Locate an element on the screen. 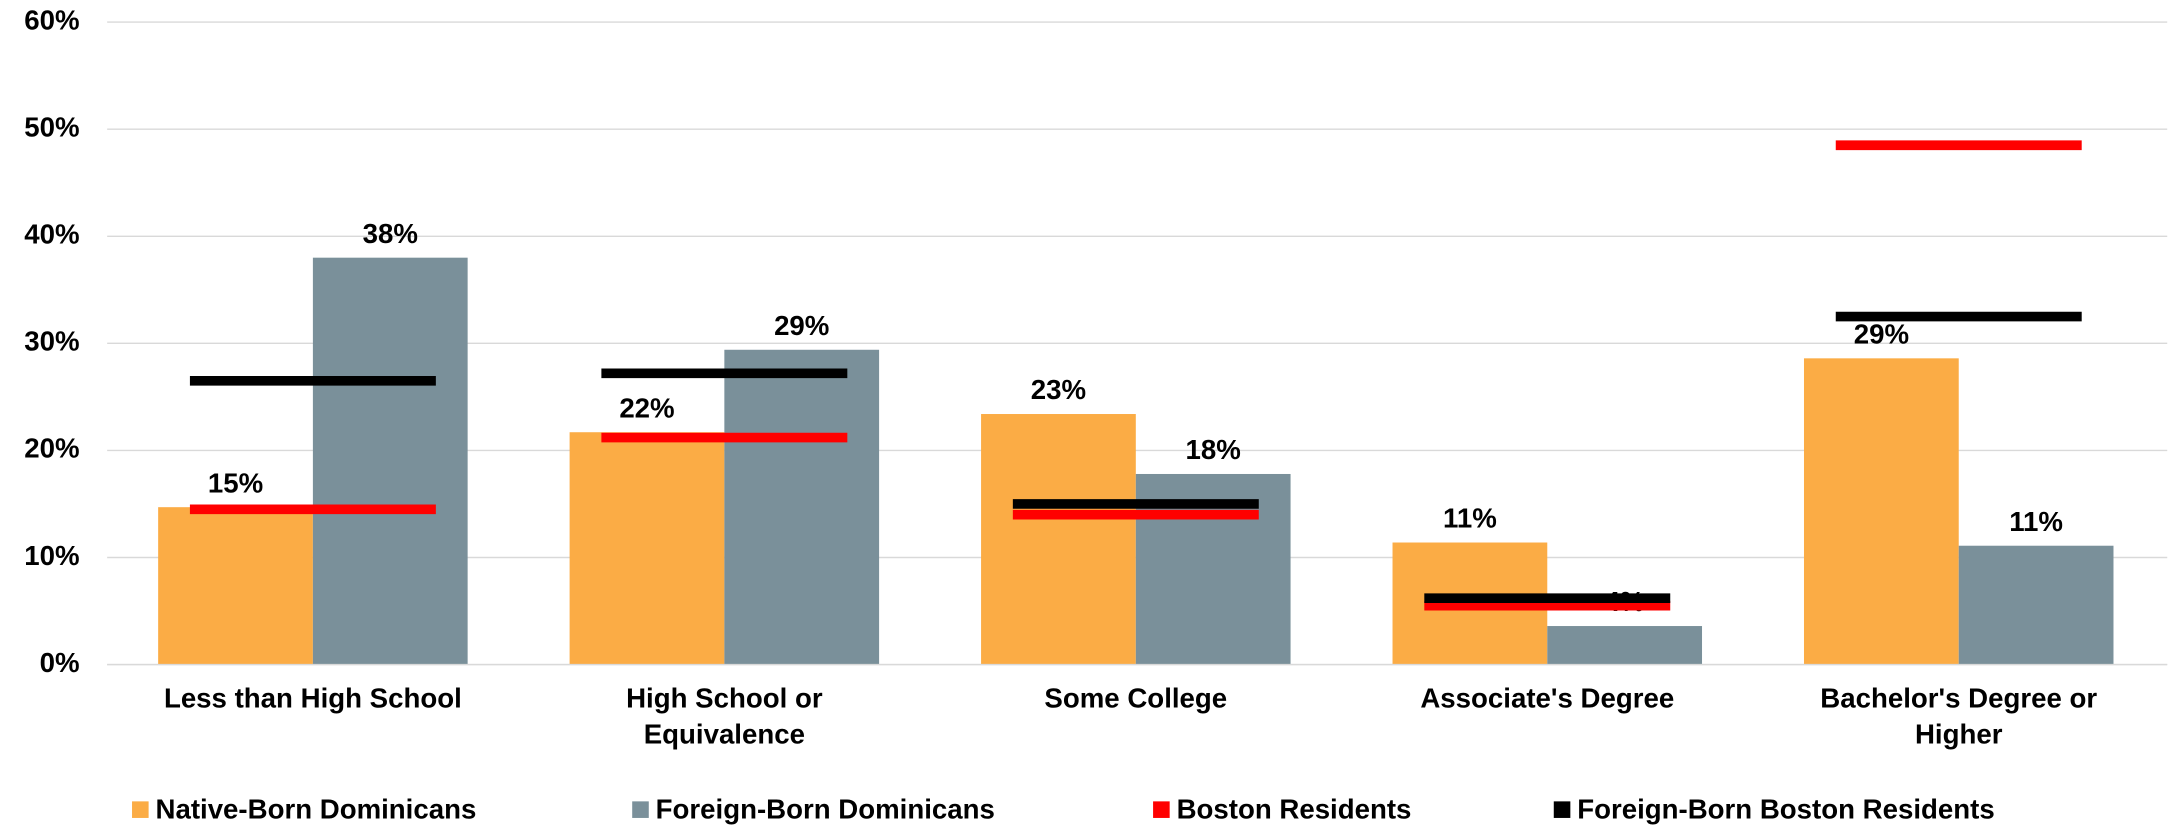 This screenshot has width=2168, height=829. x-tick-label: Bachelor's Degree or Higher is located at coordinates (1959, 717).